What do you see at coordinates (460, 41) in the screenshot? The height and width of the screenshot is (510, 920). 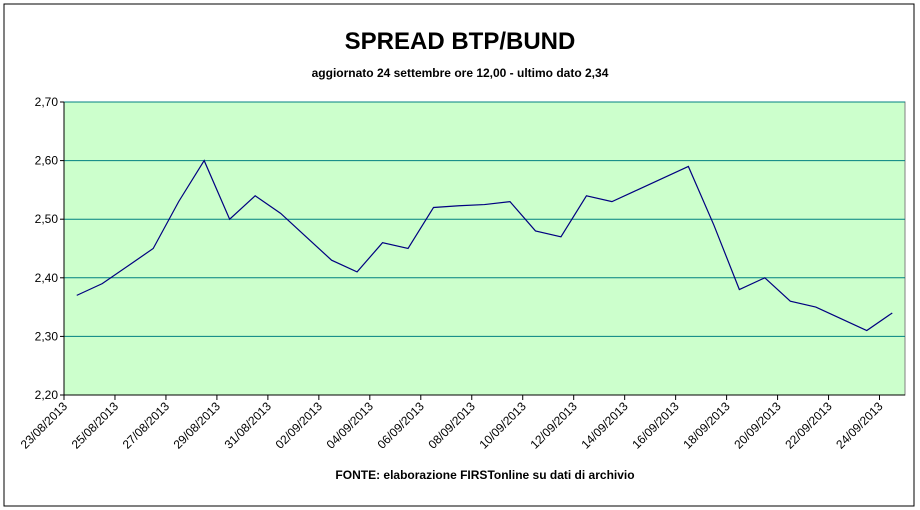 I see `chart-title: SPREAD BTP/BUND` at bounding box center [460, 41].